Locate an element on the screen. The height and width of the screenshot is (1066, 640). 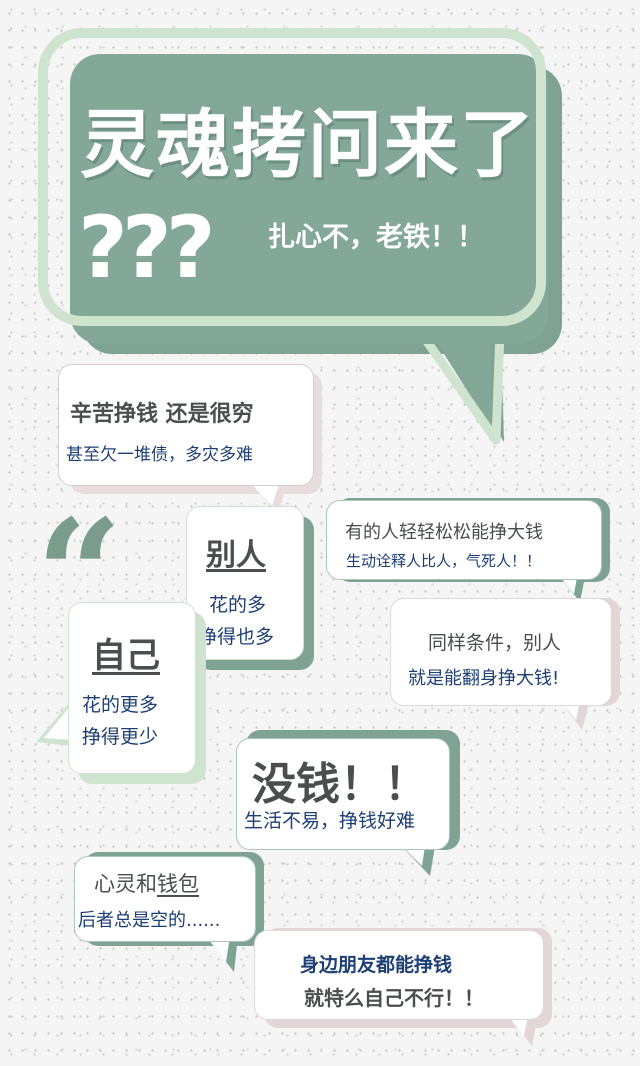
bubble-2-line2: 挣得也多 is located at coordinates (236, 637).